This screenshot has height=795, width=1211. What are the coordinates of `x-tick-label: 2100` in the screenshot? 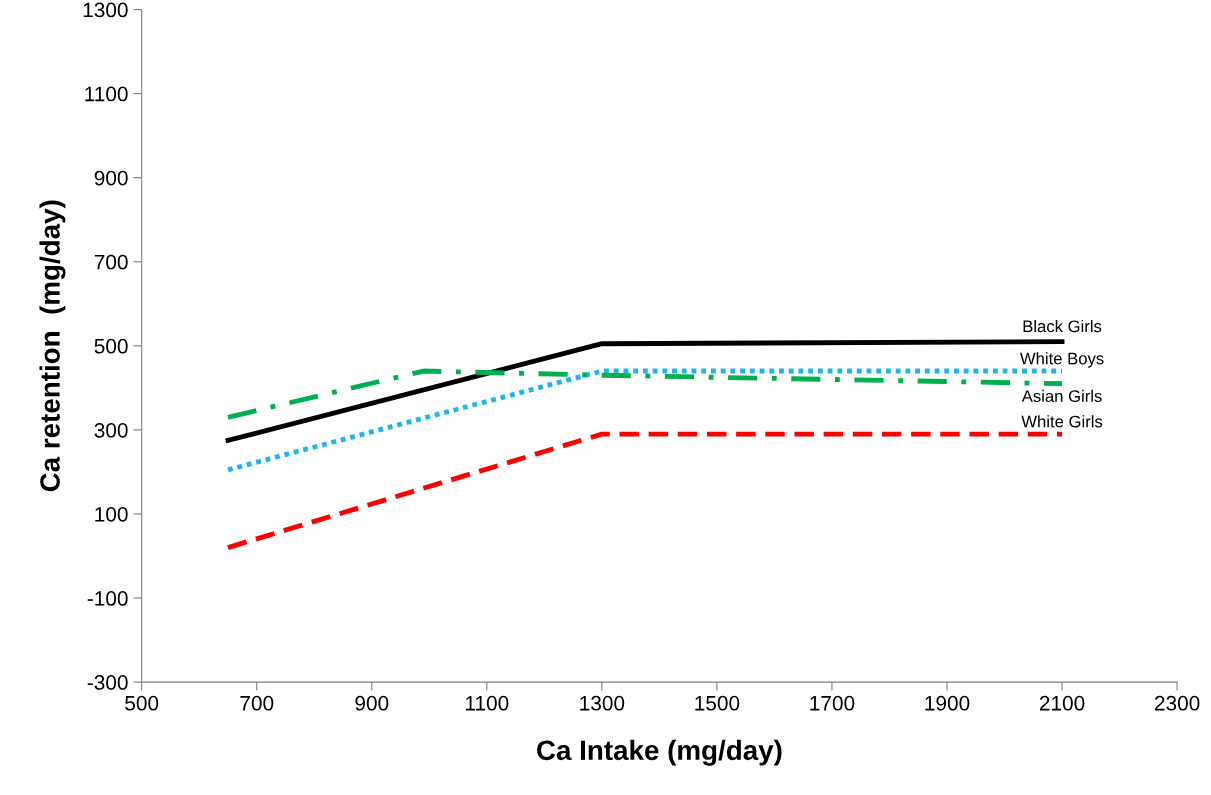 It's located at (1062, 703).